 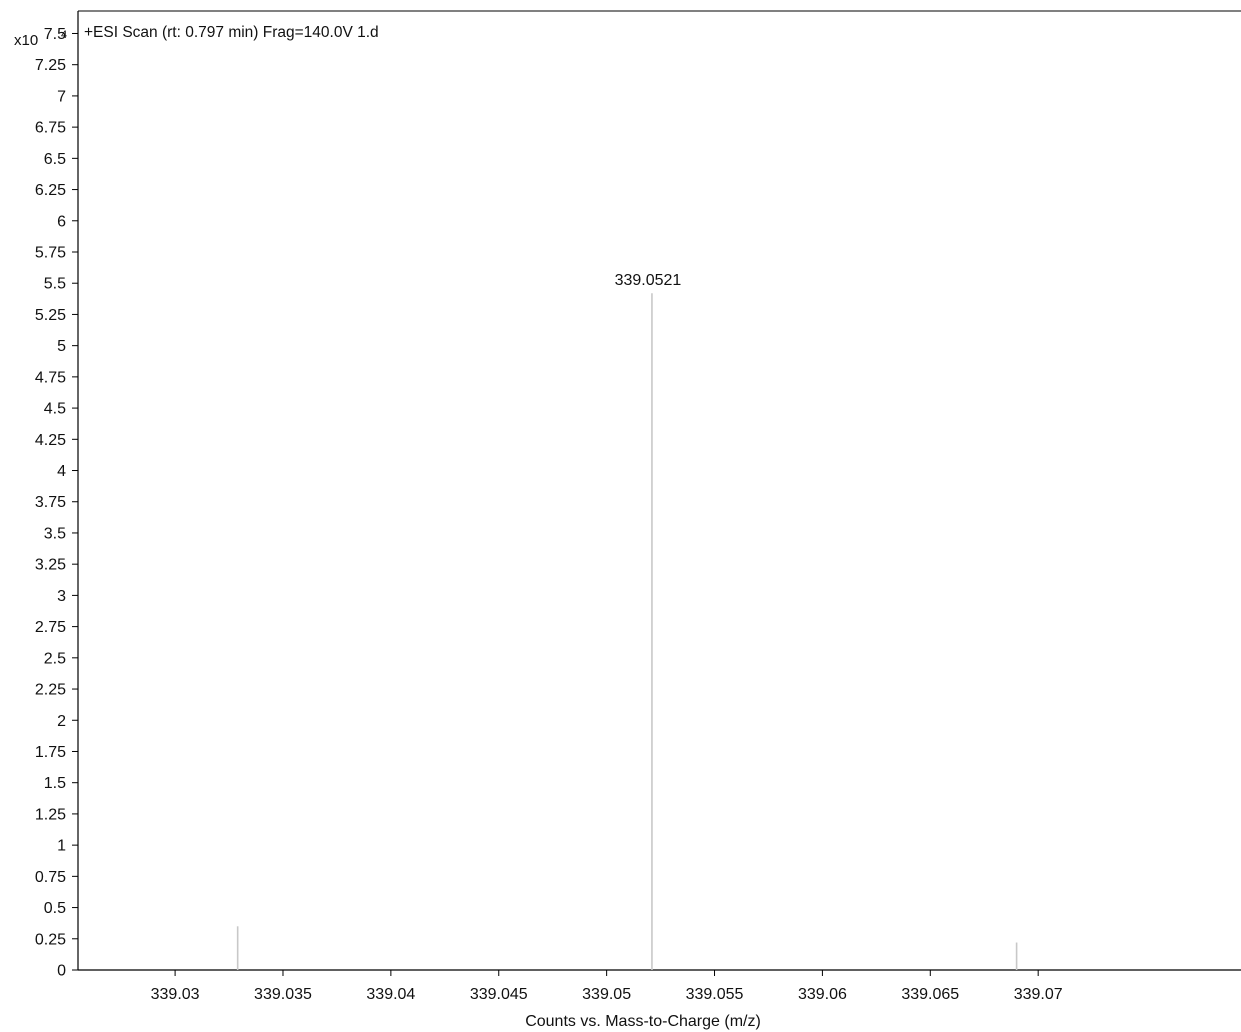 What do you see at coordinates (499, 994) in the screenshot?
I see `x-tick-label: 339.045` at bounding box center [499, 994].